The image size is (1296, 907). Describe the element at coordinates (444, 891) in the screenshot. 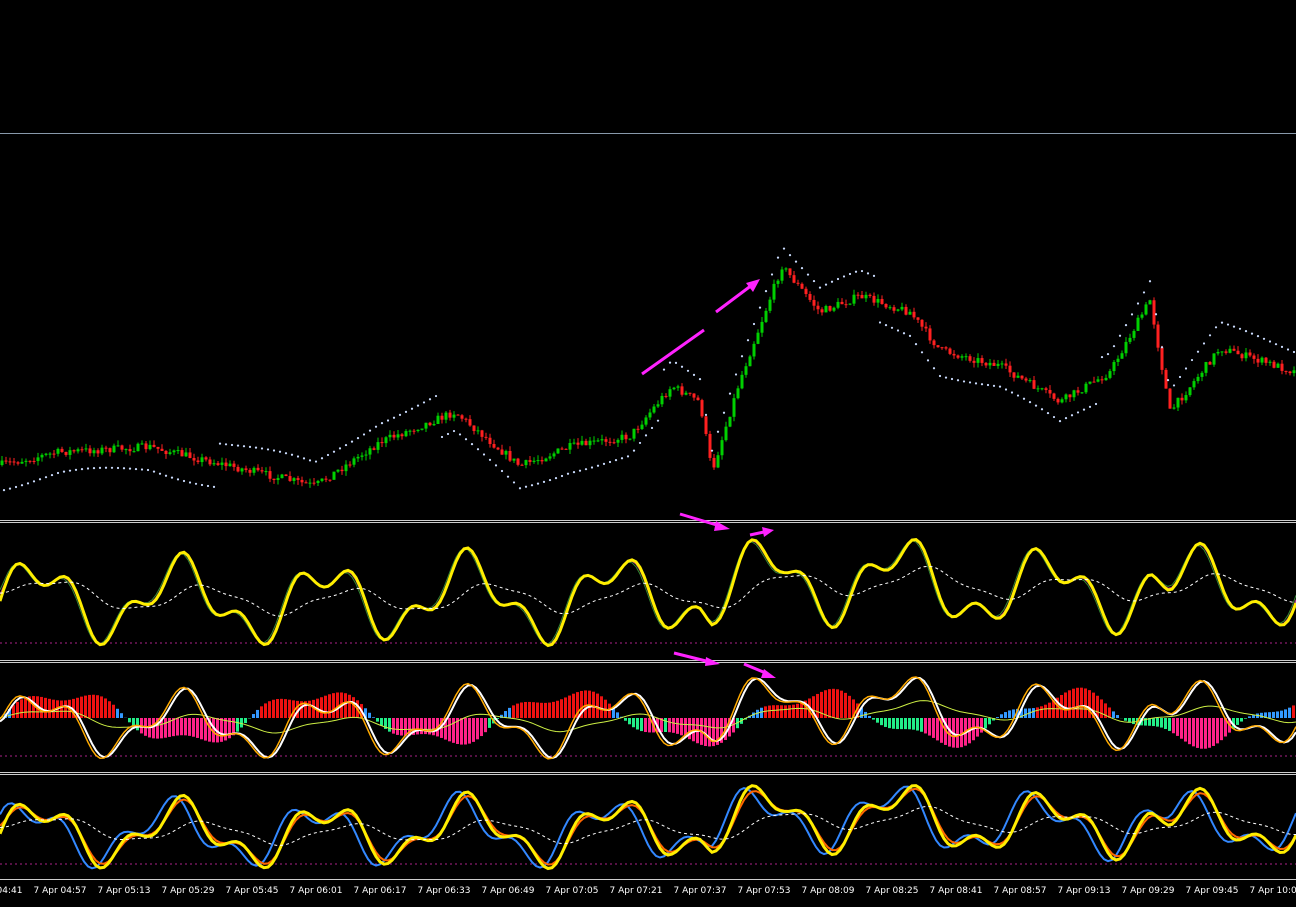

I see `time-label: 7 Apr 06:33` at that location.